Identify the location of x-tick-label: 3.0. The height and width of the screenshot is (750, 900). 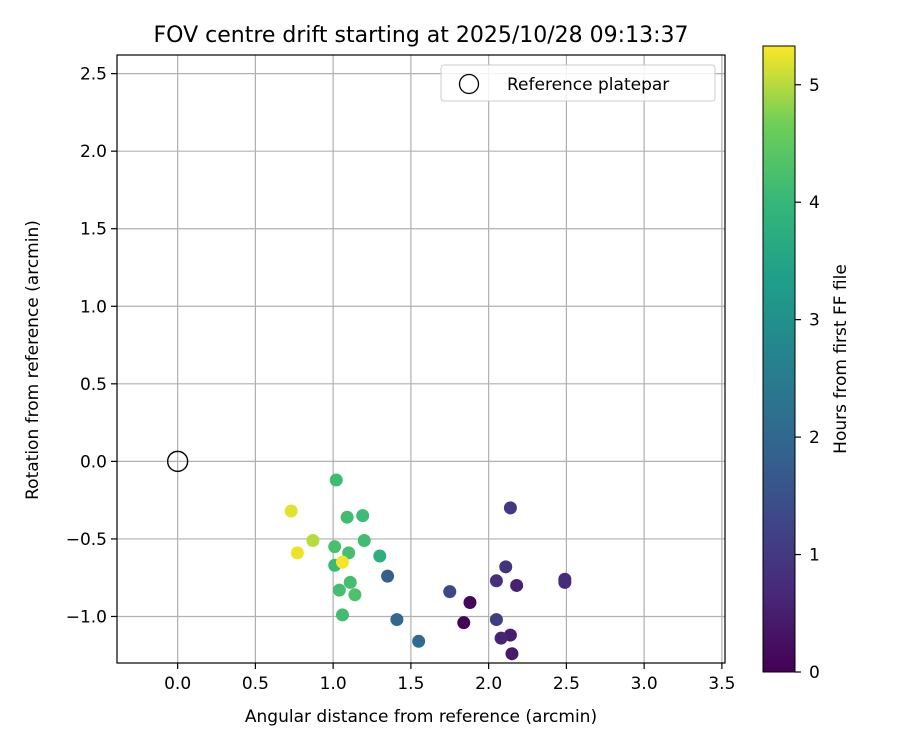
(644, 684).